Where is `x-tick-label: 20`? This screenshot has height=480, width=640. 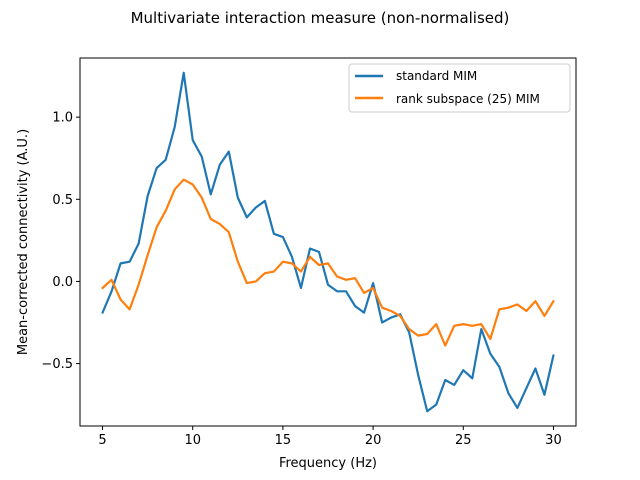
x-tick-label: 20 is located at coordinates (373, 440).